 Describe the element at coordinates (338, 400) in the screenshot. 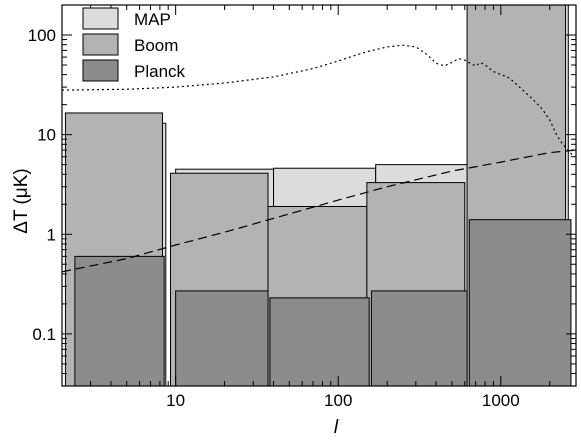

I see `x-tick-label: 100` at that location.